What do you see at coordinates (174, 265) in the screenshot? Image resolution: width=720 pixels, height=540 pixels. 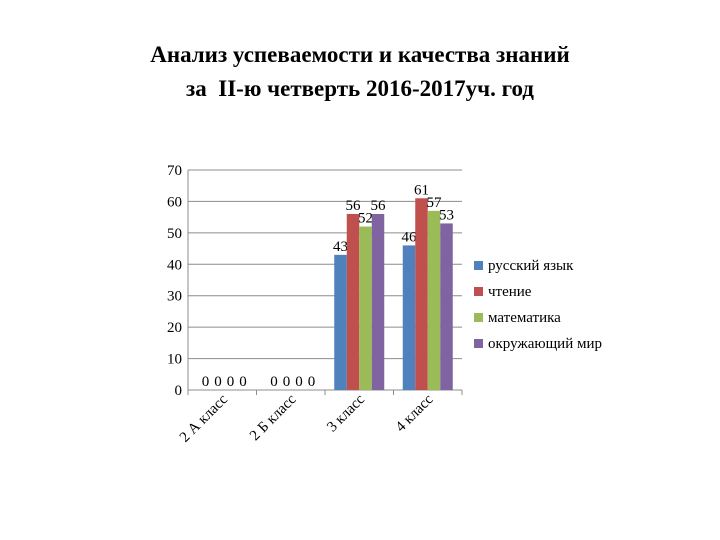 I see `y-tick-label: 40` at bounding box center [174, 265].